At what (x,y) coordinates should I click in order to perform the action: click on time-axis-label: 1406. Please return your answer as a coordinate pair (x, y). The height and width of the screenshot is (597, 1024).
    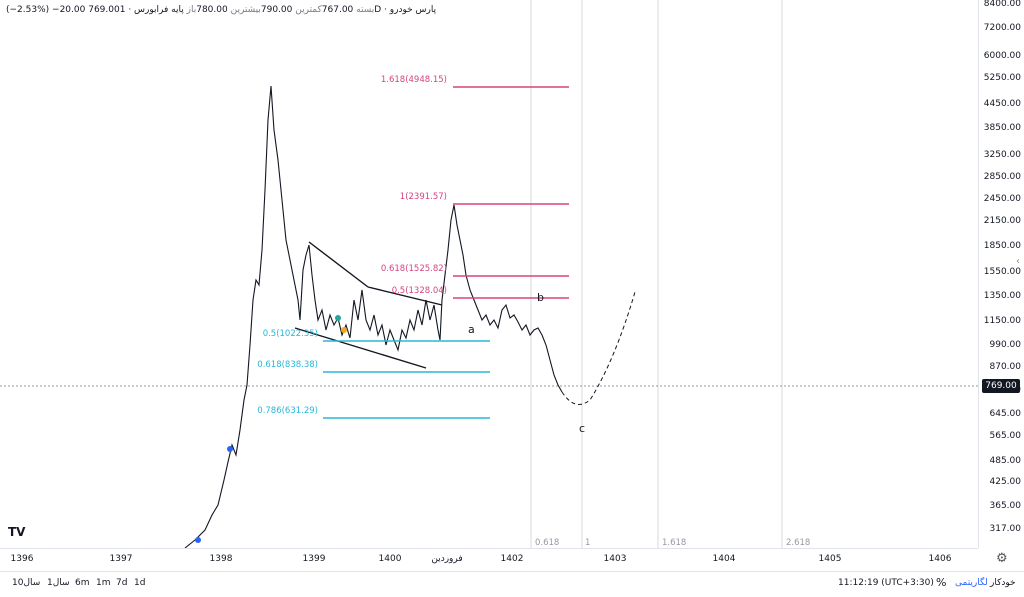
    Looking at the image, I should click on (940, 559).